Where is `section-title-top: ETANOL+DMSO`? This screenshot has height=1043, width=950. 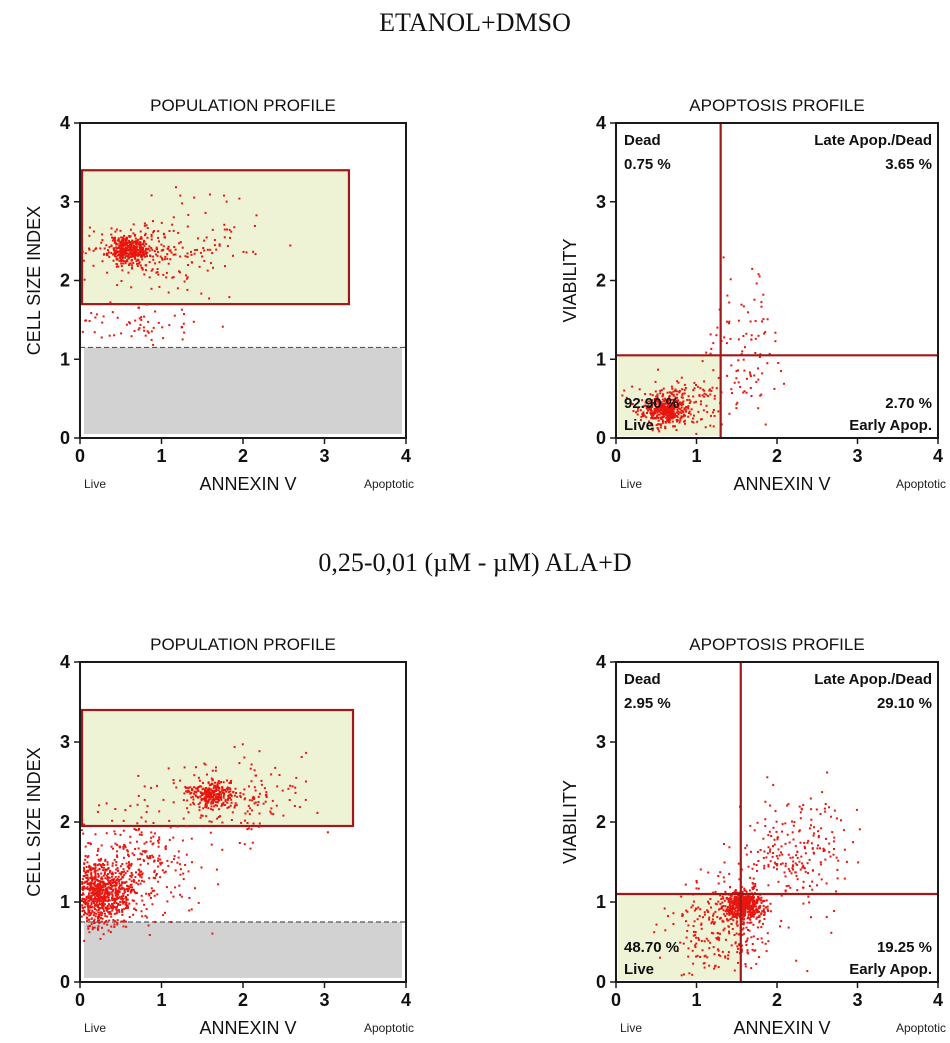 section-title-top: ETANOL+DMSO is located at coordinates (475, 22).